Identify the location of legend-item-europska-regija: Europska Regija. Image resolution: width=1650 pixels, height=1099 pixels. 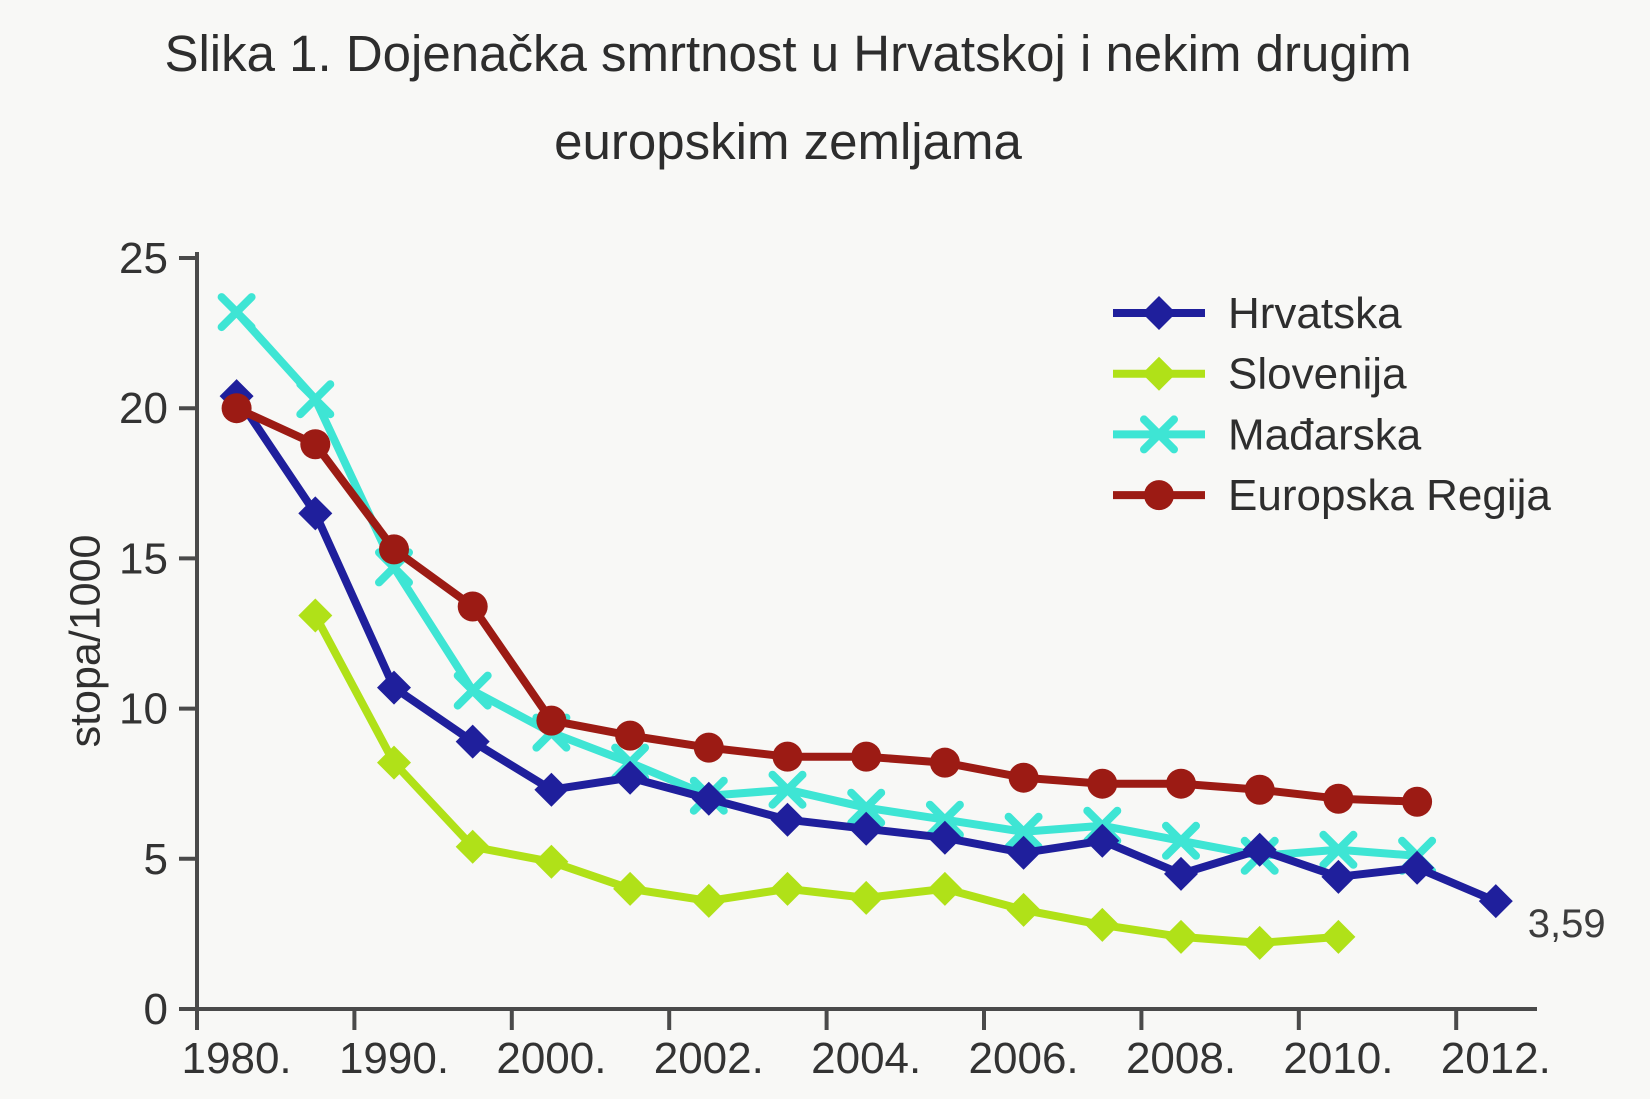
(1332, 495).